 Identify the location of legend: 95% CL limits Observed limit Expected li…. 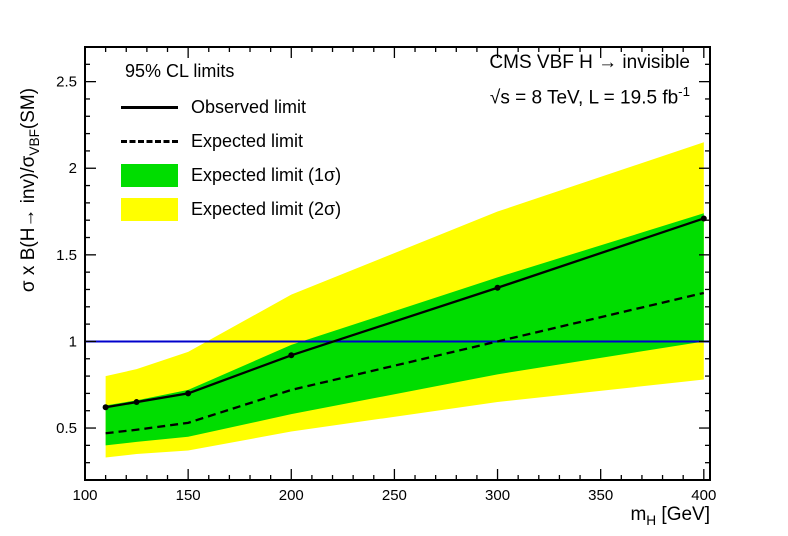
(231, 141).